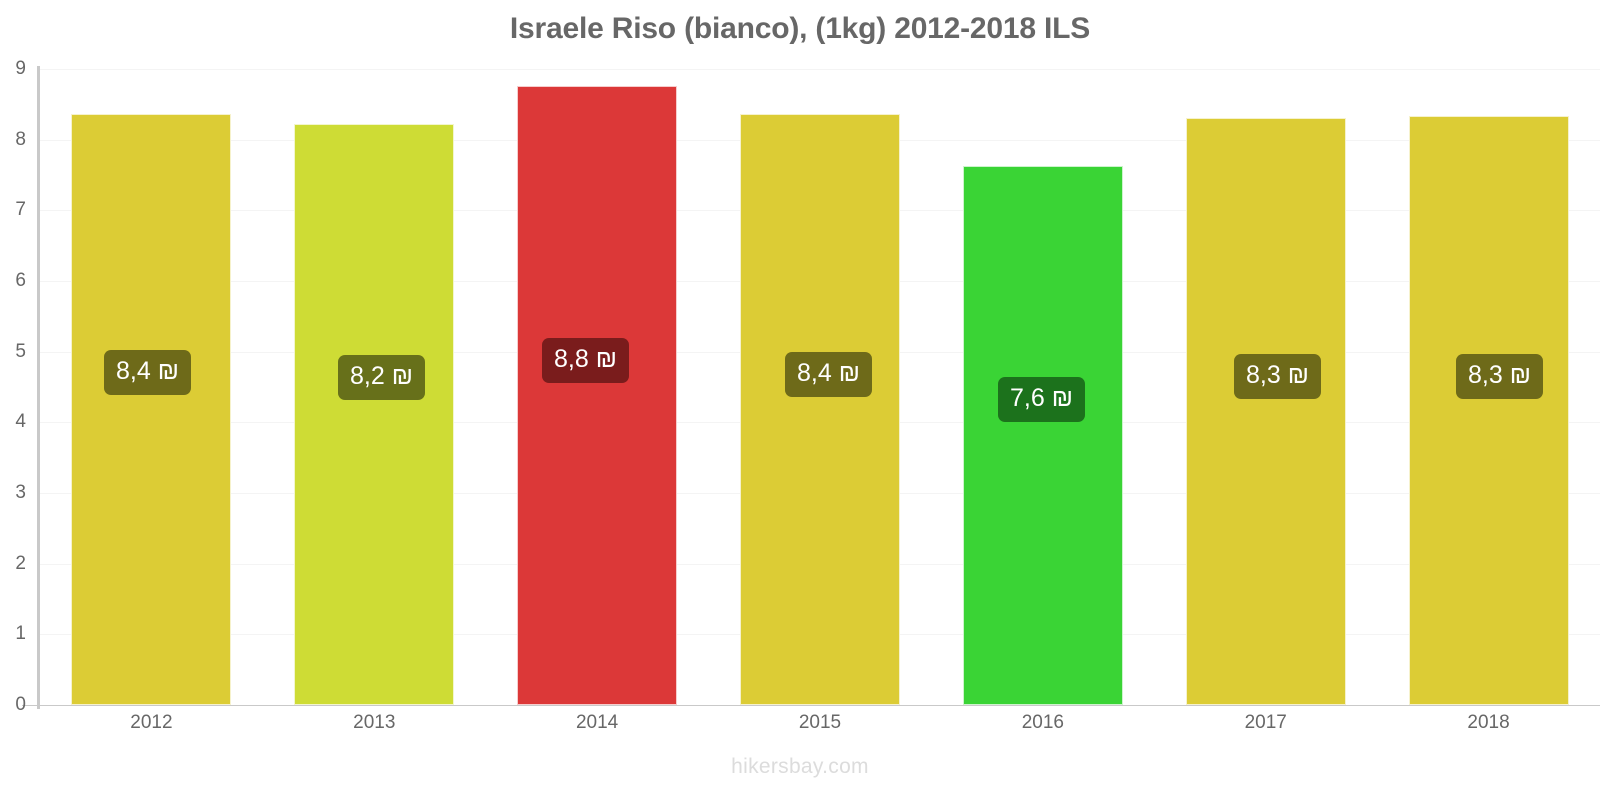  Describe the element at coordinates (20, 634) in the screenshot. I see `y-tick-label: 1` at that location.